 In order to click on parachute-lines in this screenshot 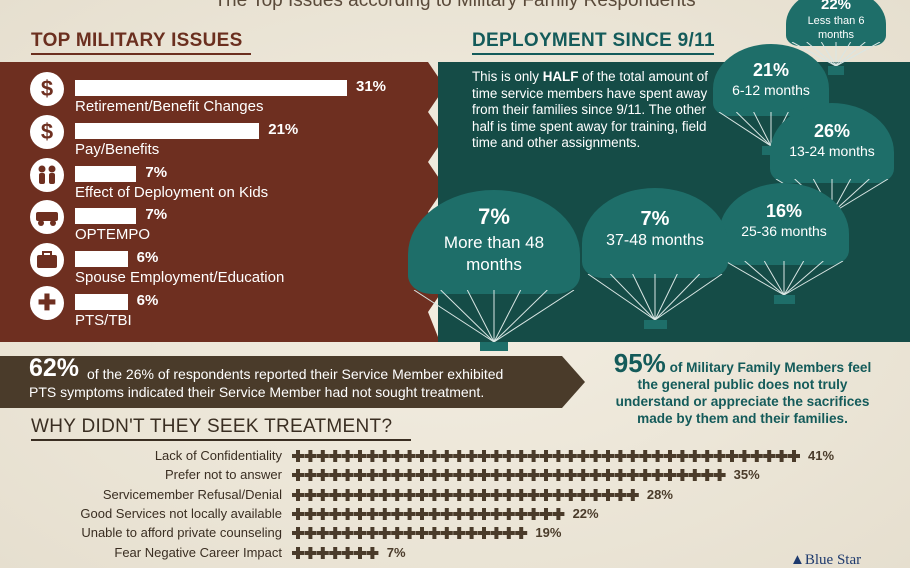, I will do `click(655, 297)`.